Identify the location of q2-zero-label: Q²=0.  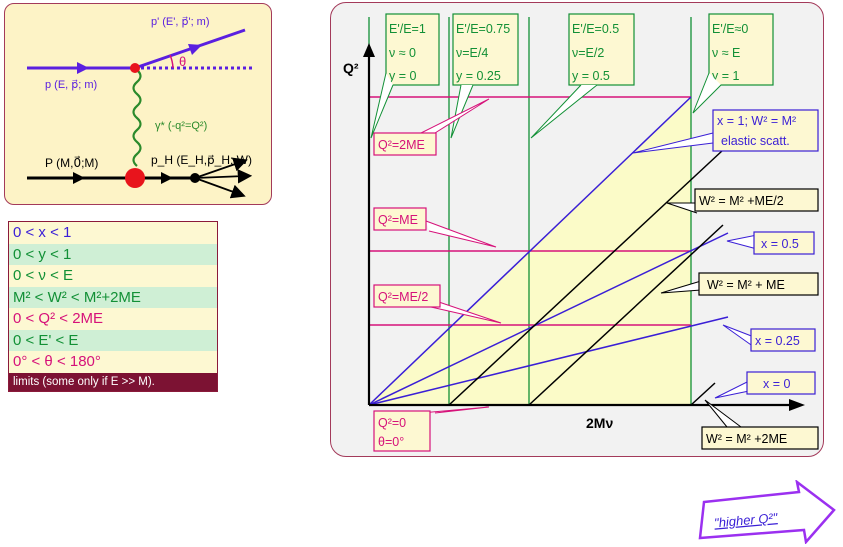
(392, 423).